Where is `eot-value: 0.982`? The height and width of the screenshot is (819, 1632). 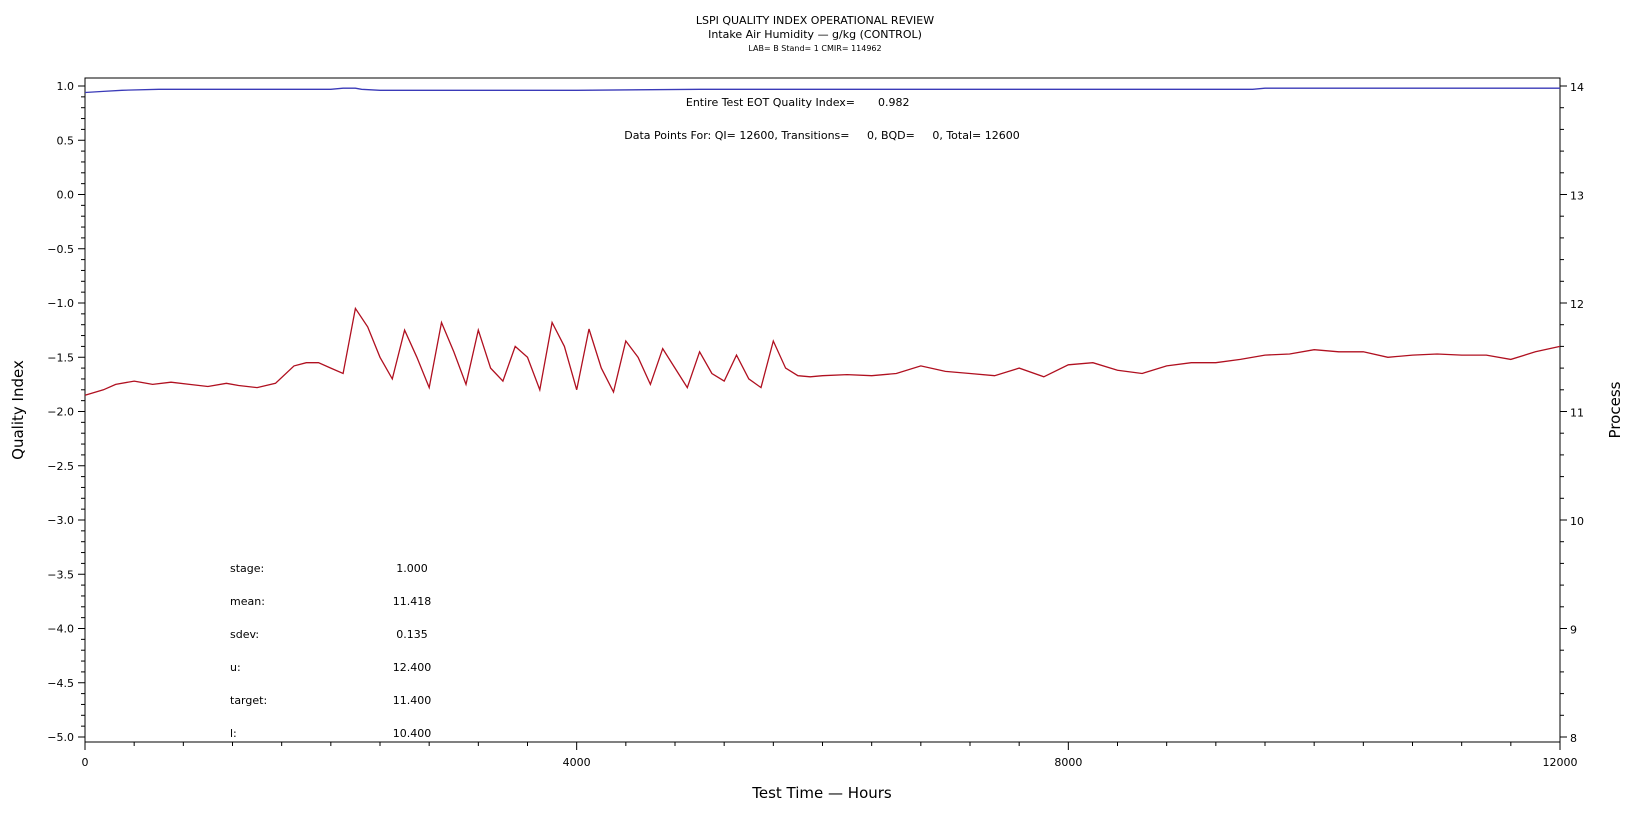 eot-value: 0.982 is located at coordinates (894, 102).